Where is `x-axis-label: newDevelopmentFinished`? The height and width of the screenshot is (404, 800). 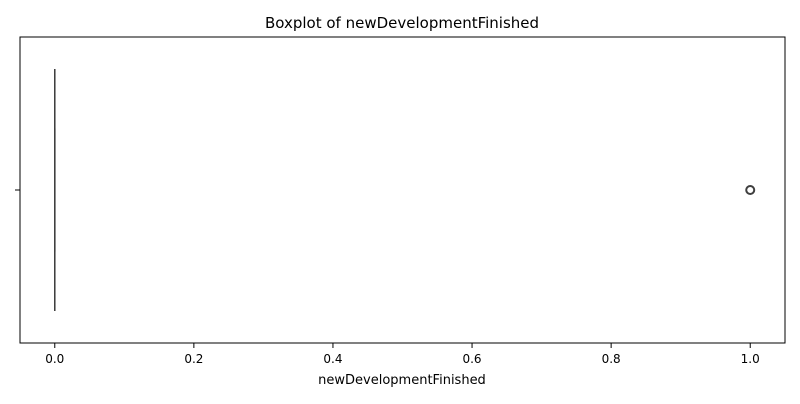 x-axis-label: newDevelopmentFinished is located at coordinates (402, 380).